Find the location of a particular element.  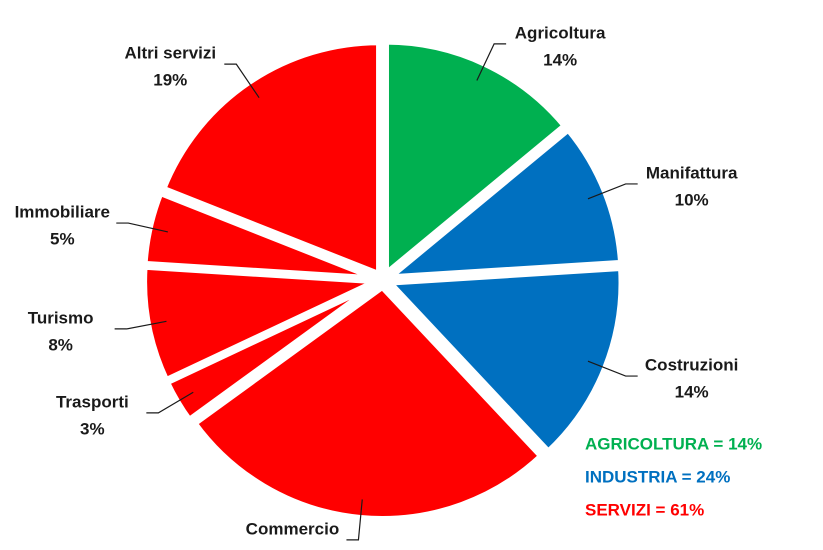

slice-label: Commercio is located at coordinates (293, 528).